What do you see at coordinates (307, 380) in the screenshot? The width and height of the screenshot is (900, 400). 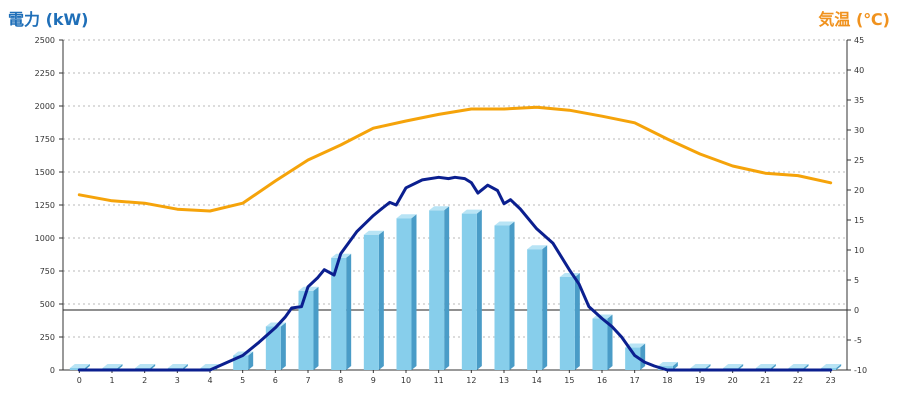 I see `x-tick-label: 7` at bounding box center [307, 380].